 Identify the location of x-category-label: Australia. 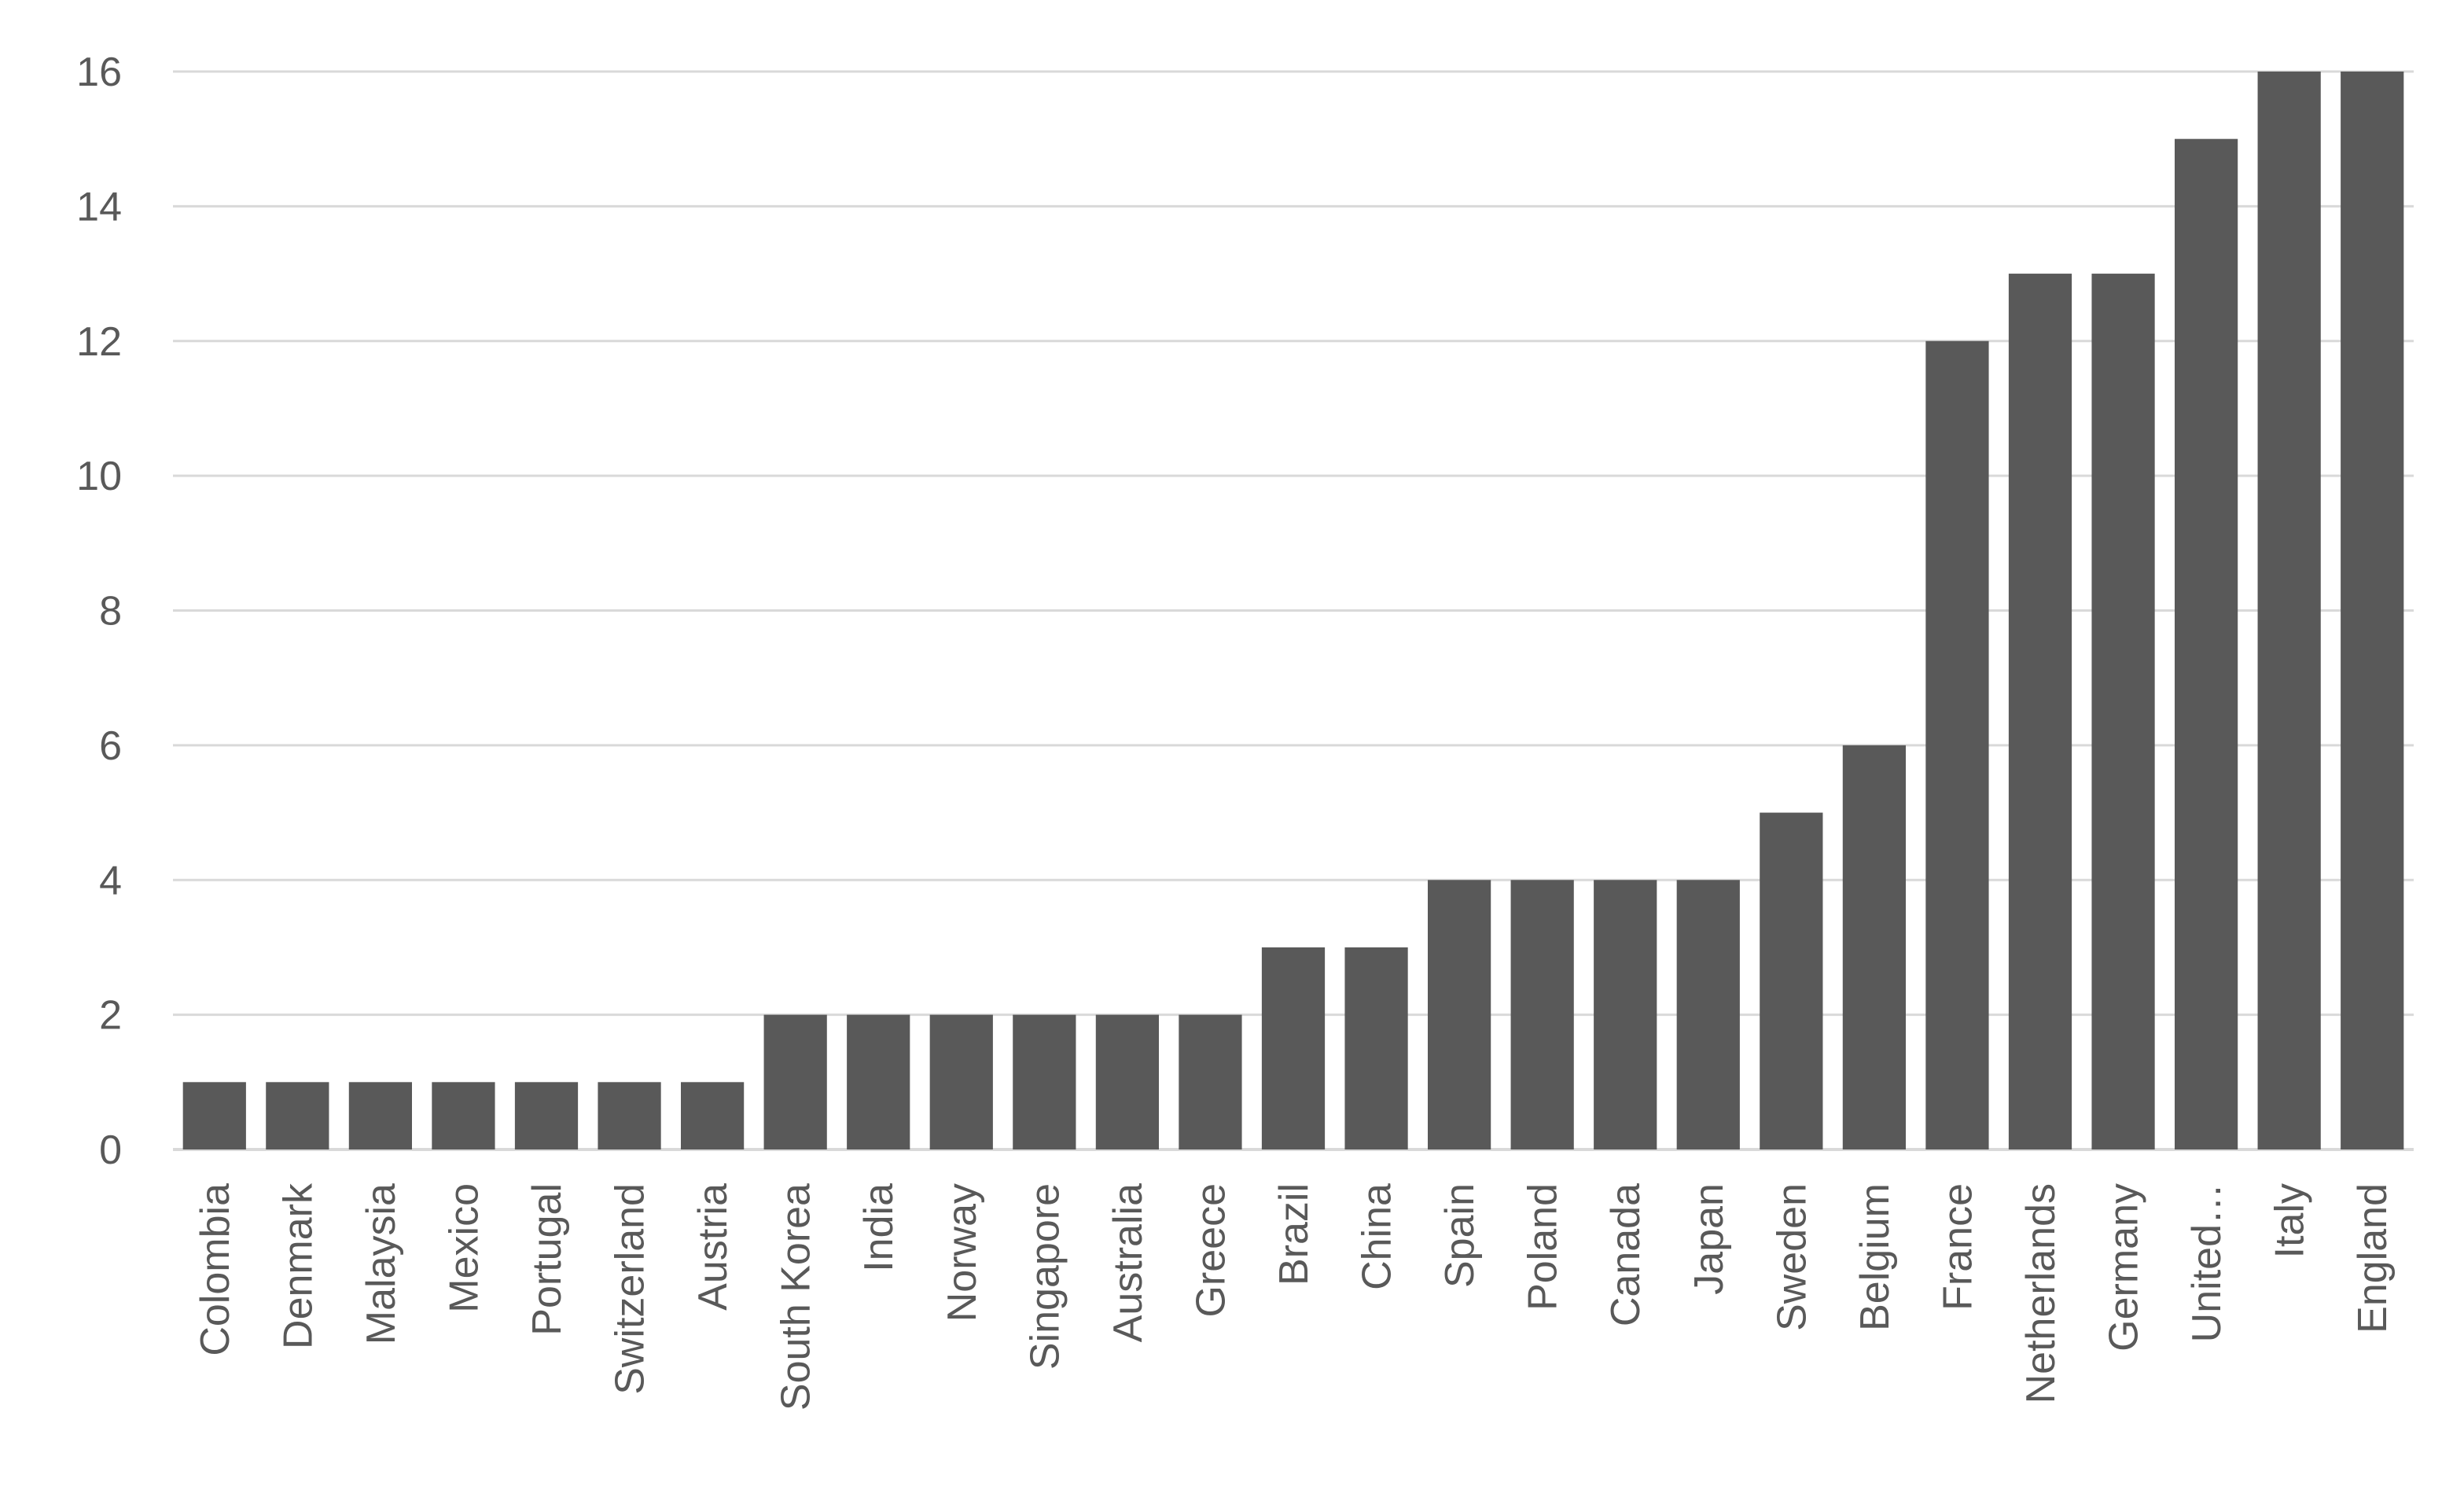
(1128, 1262).